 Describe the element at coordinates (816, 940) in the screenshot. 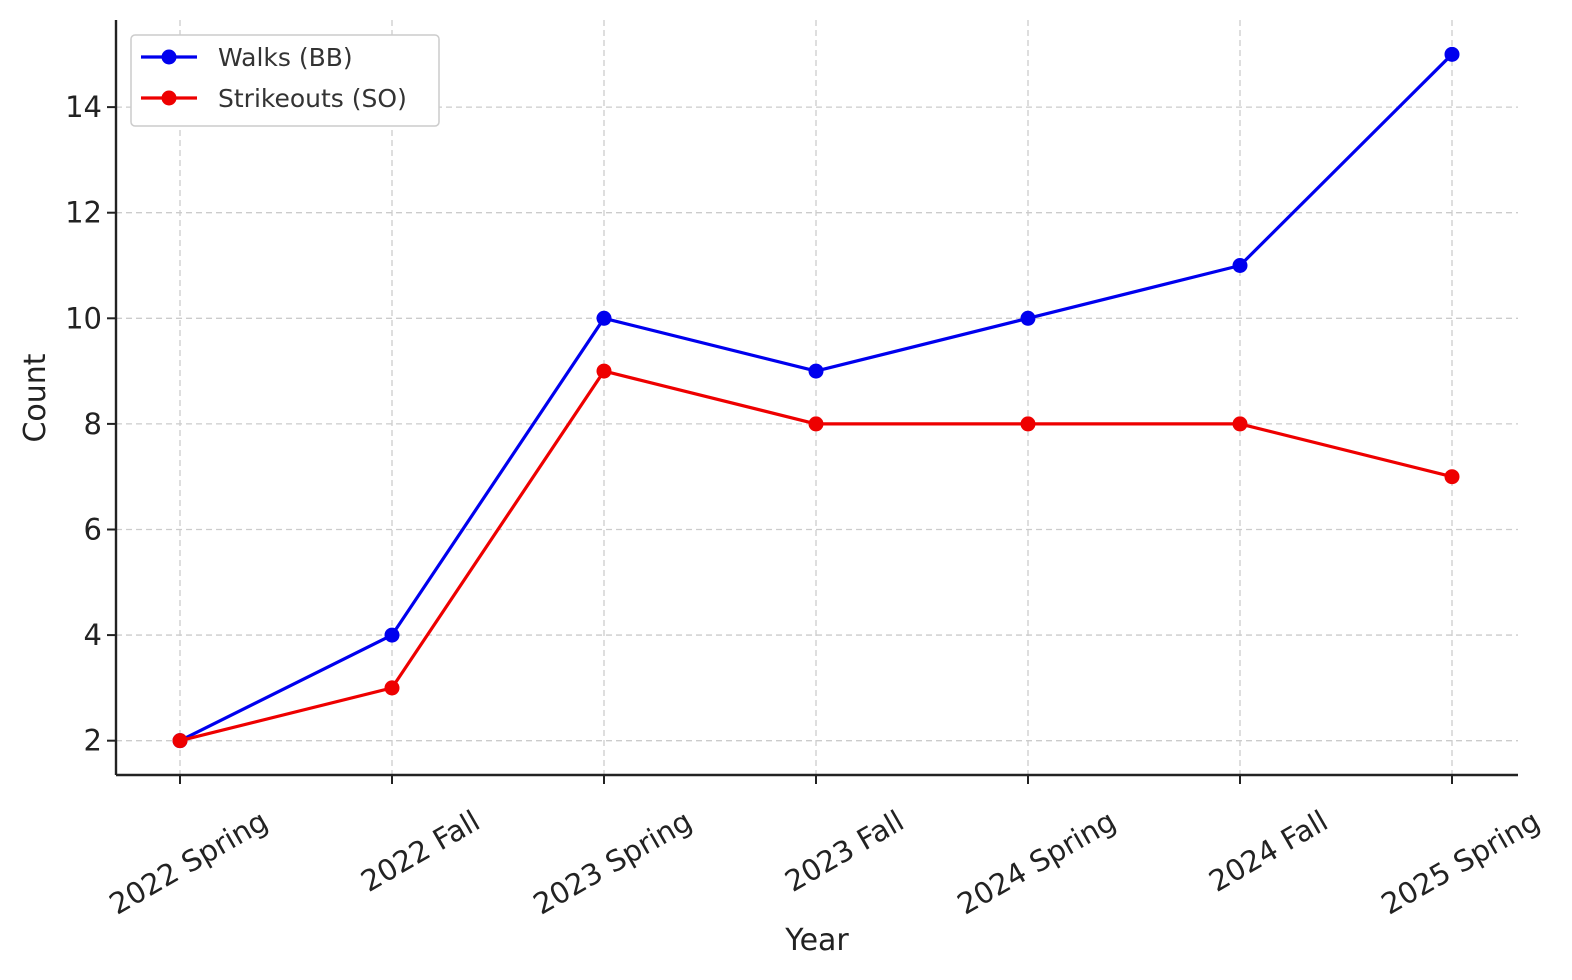

I see `x-axis-label: Year` at that location.